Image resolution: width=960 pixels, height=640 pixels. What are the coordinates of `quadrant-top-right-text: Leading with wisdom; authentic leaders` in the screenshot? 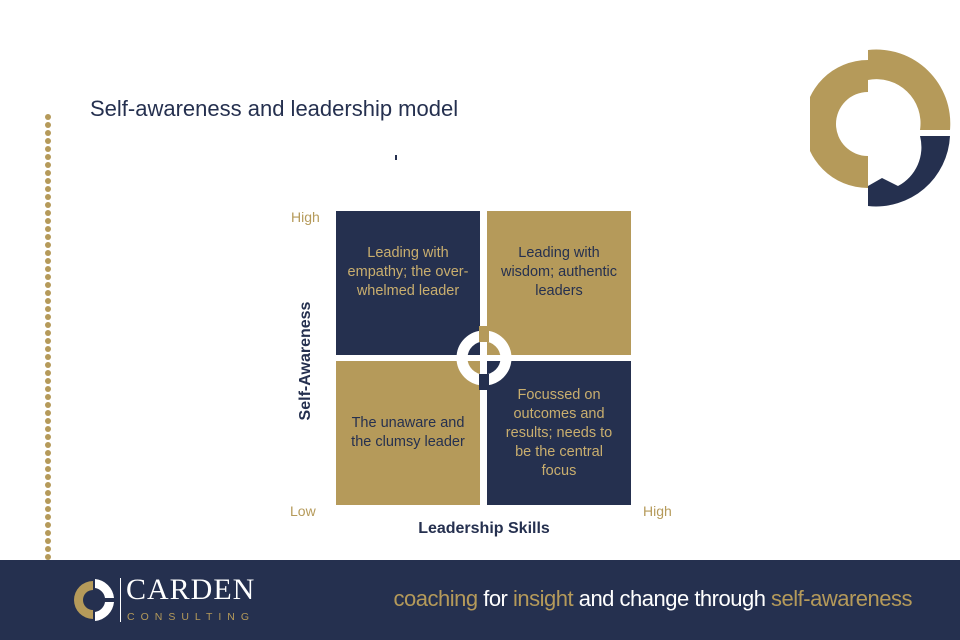 It's located at (559, 272).